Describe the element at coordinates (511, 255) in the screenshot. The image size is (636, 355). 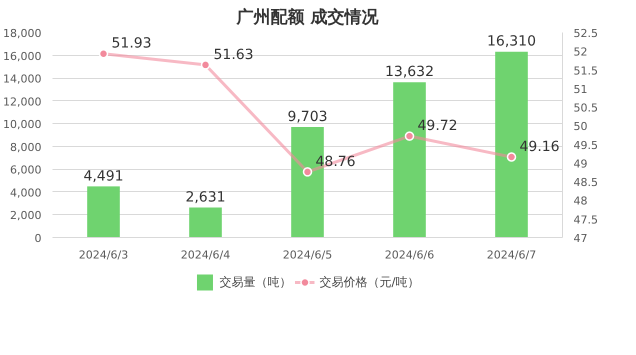
I see `x-tick-label: 2024/6/7` at that location.